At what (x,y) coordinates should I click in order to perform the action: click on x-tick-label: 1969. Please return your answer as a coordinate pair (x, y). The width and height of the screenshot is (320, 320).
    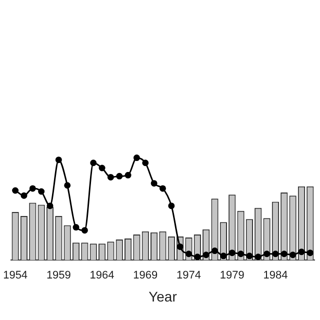
    Looking at the image, I should click on (145, 276).